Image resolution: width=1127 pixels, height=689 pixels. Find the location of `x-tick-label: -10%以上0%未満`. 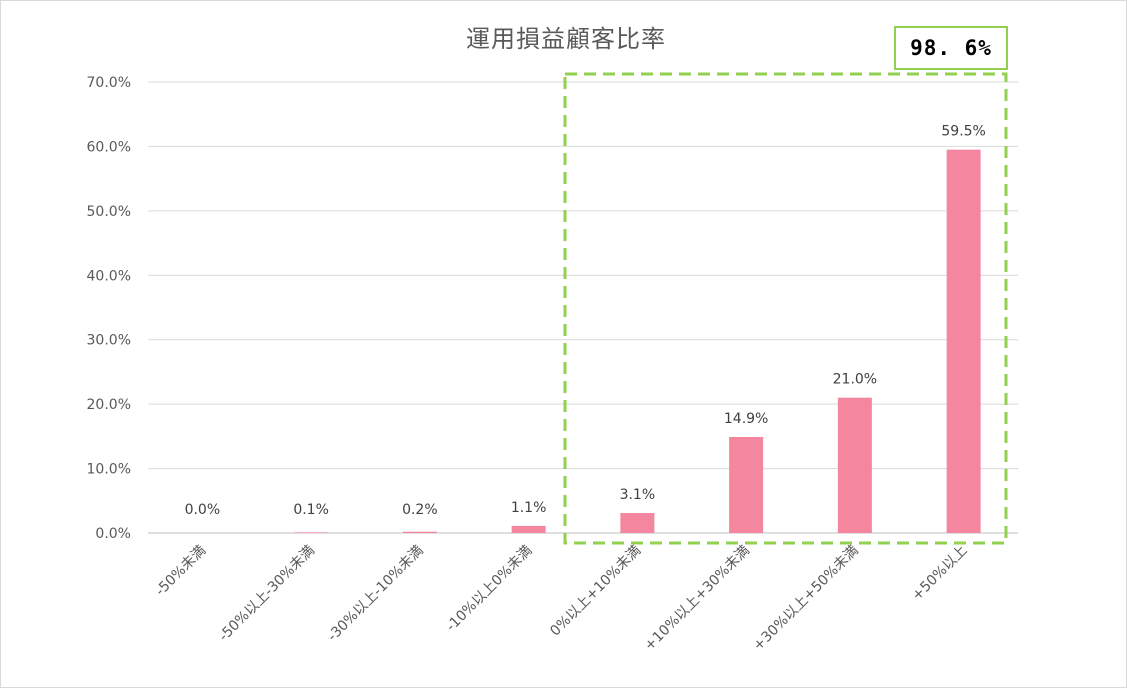

x-tick-label: -10%以上0%未満 is located at coordinates (489, 589).